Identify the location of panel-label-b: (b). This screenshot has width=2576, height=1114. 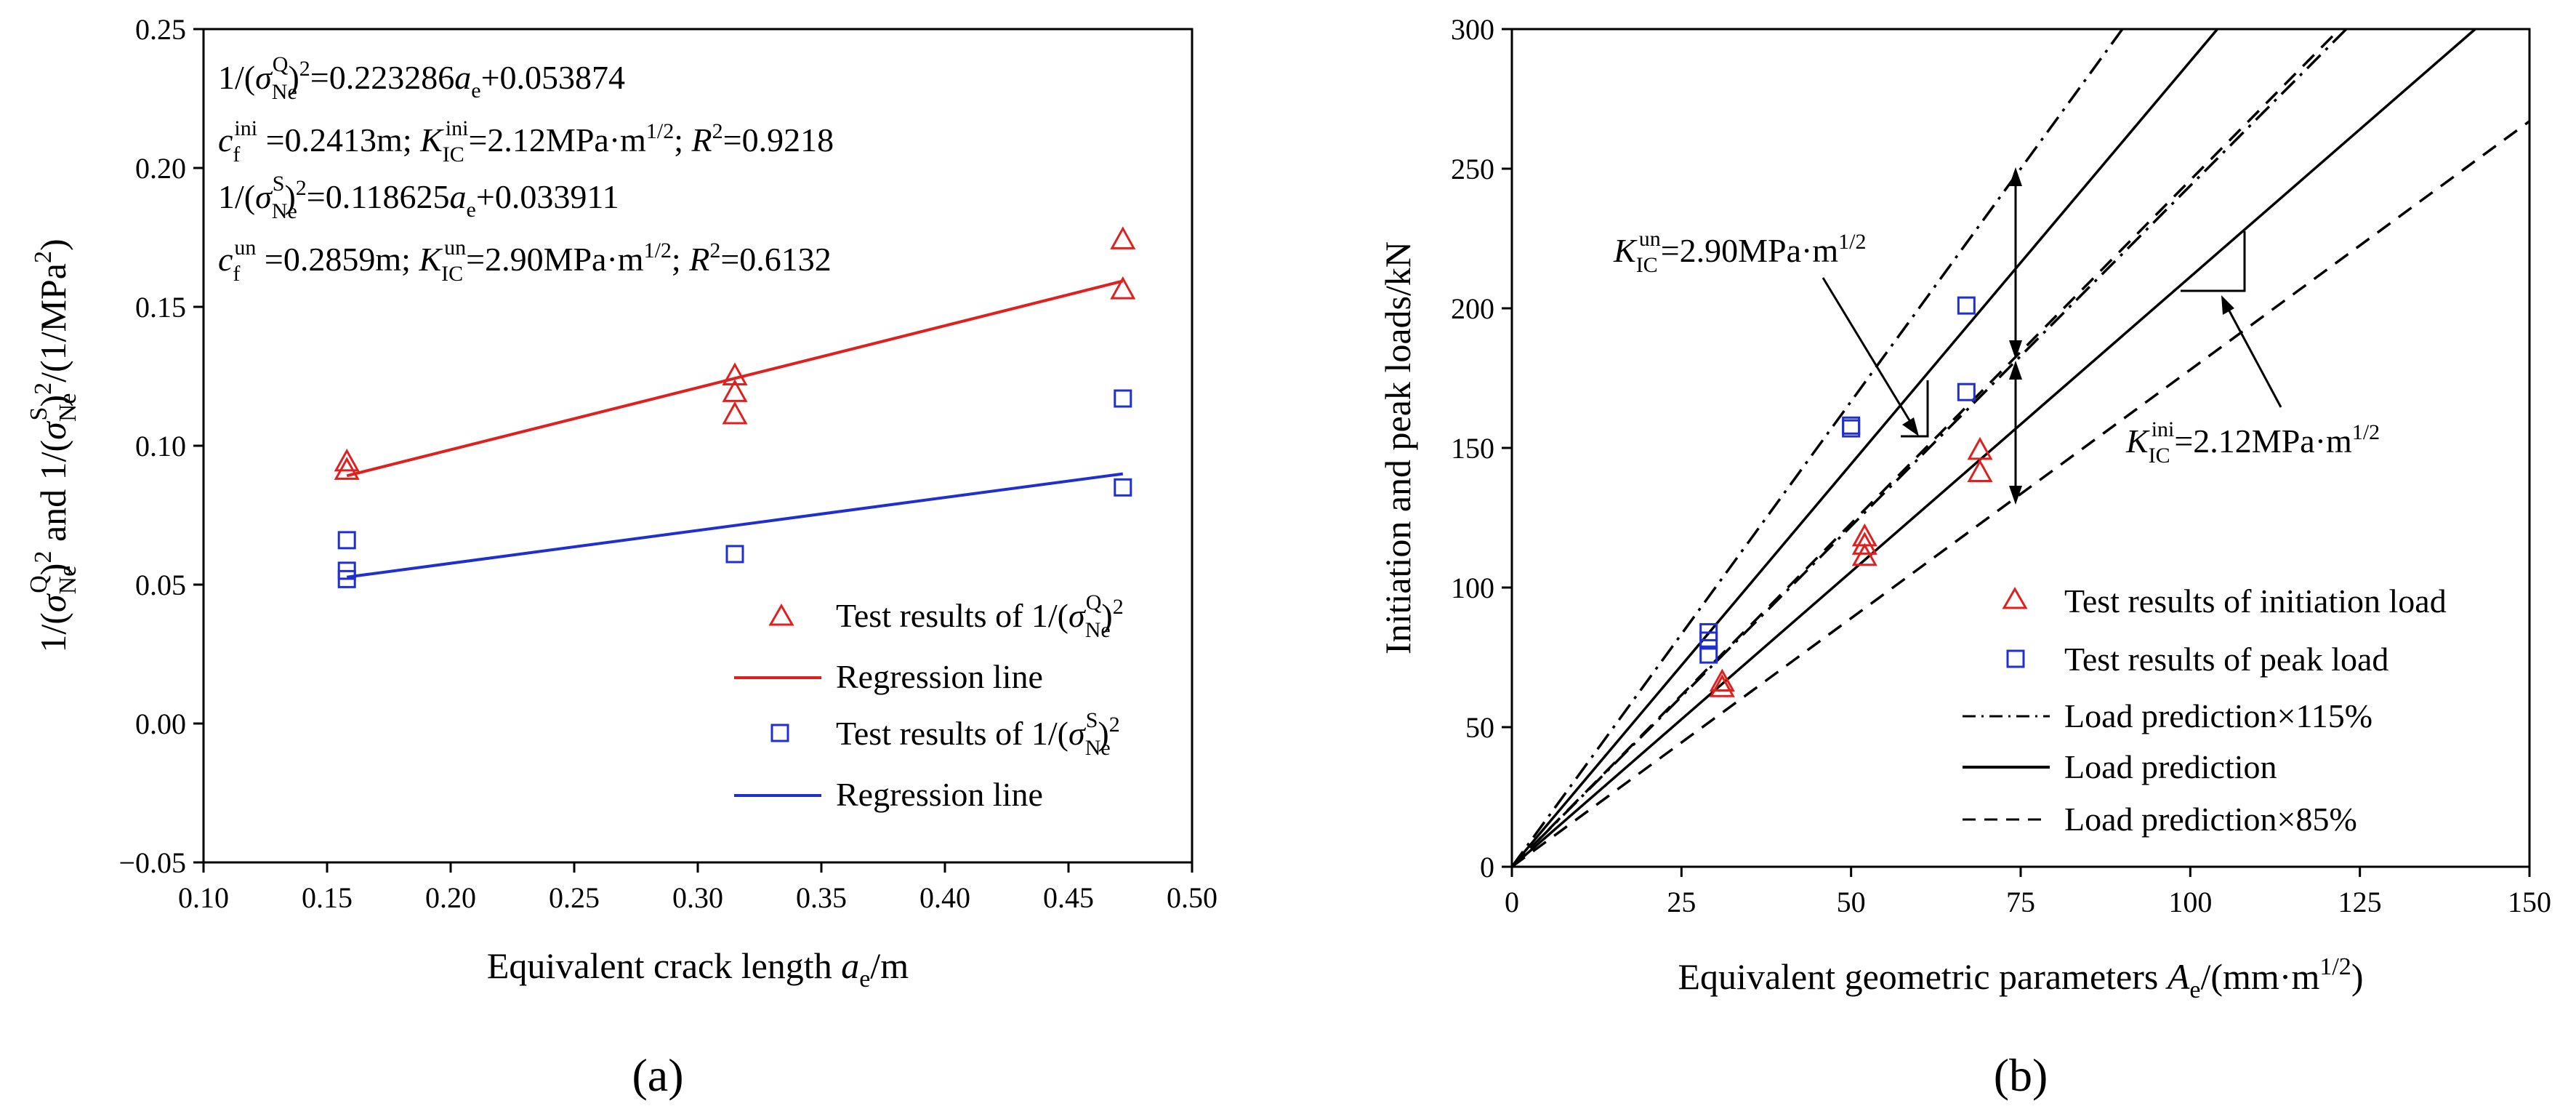
(2021, 1075).